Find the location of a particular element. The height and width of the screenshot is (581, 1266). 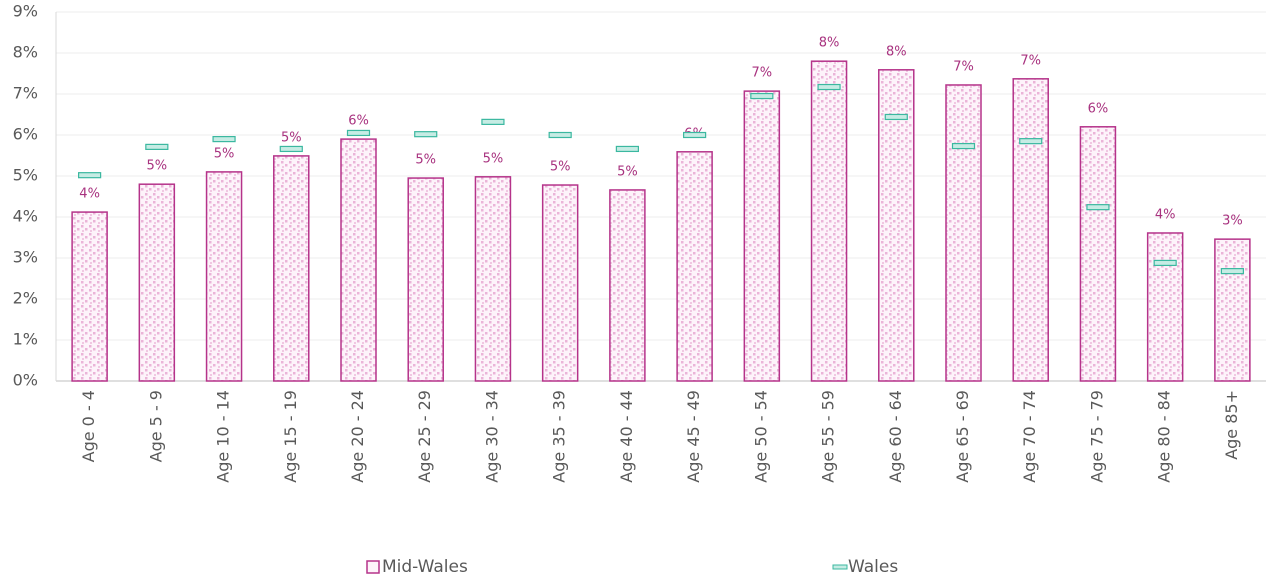

x-tick-label: Age 45 - 49 is located at coordinates (693, 436).